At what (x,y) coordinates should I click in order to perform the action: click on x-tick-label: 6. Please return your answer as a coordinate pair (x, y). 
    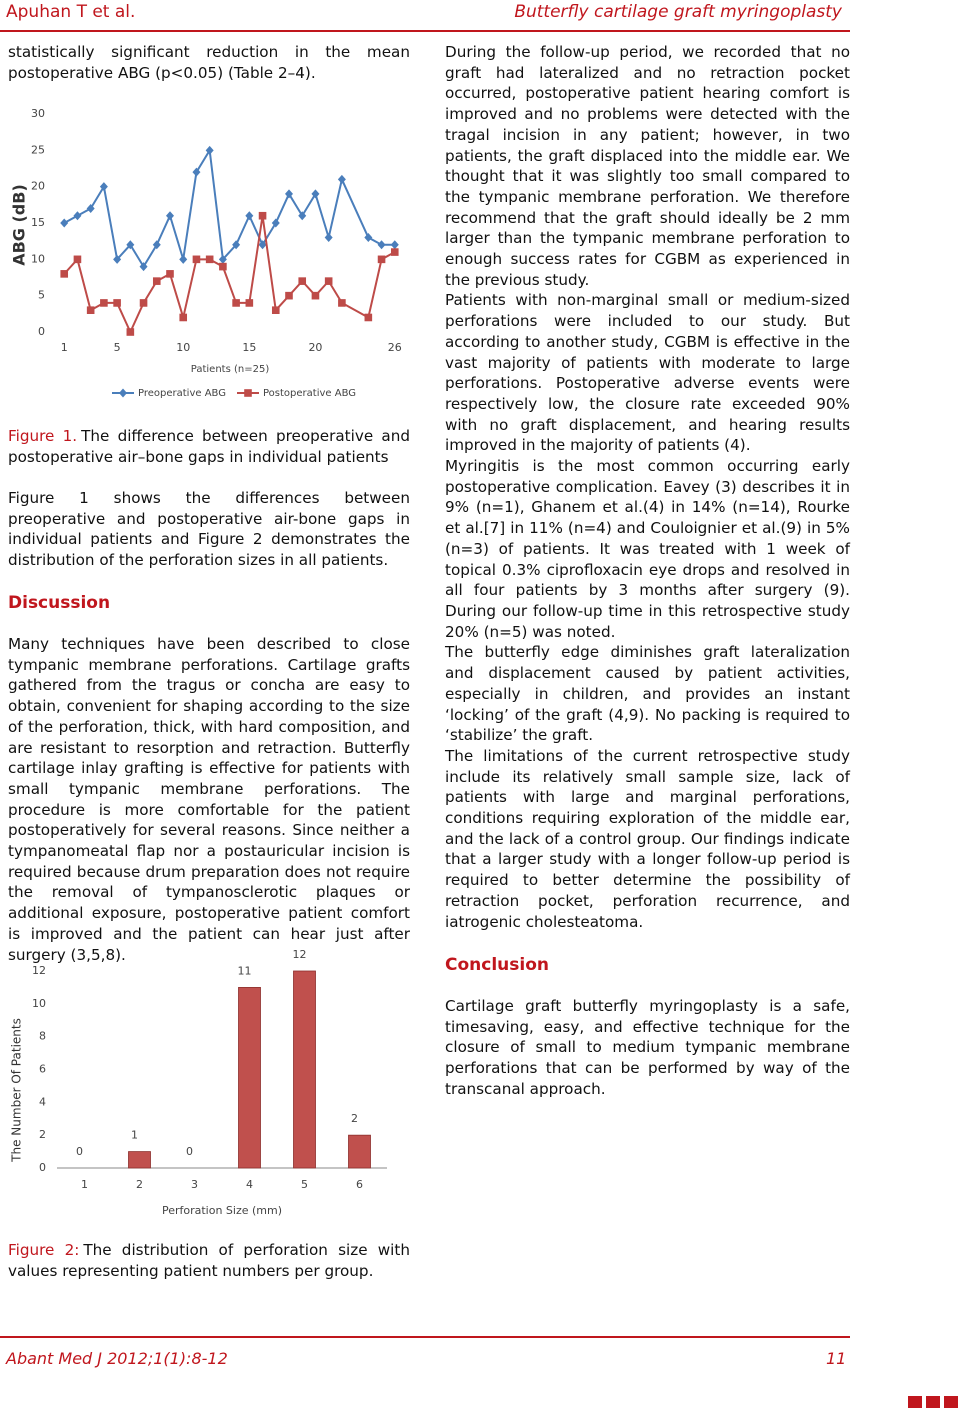
    Looking at the image, I should click on (359, 1184).